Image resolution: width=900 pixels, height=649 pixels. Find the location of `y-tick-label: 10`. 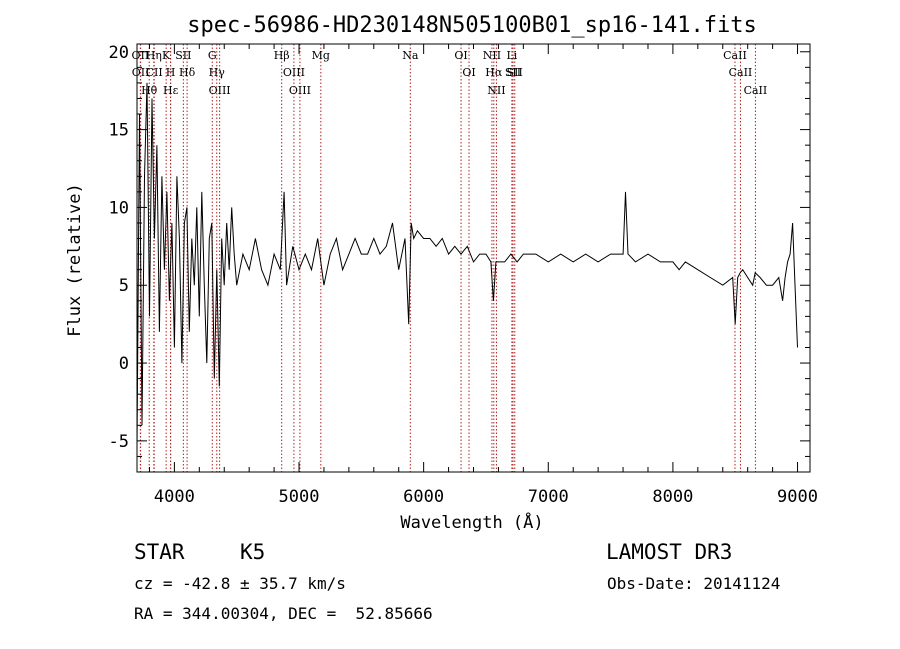

y-tick-label: 10 is located at coordinates (119, 208).